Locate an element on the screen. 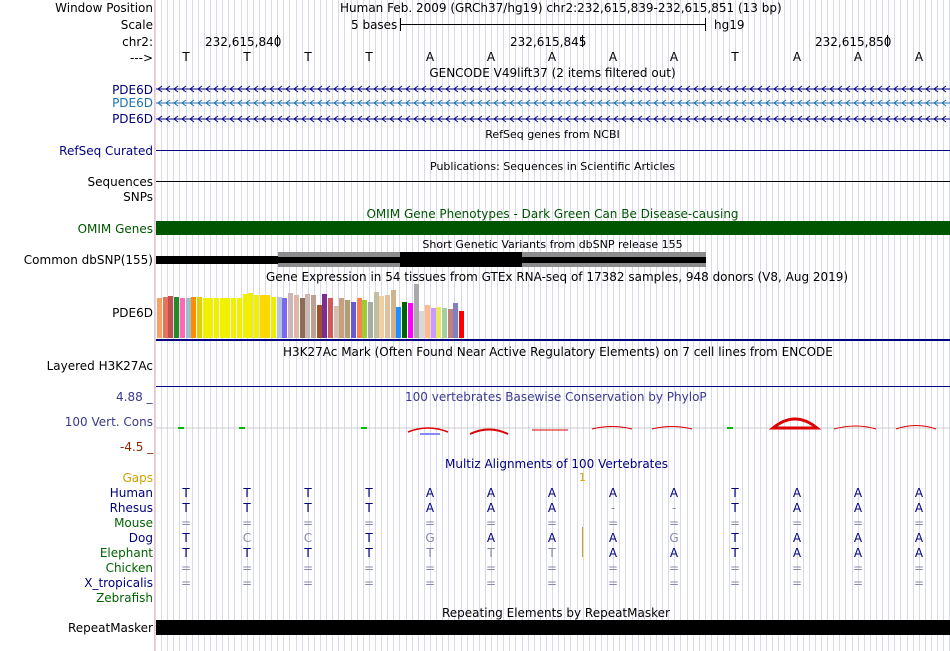  rmsk-track-title: Repeating Elements by RepeatMasker is located at coordinates (556, 613).